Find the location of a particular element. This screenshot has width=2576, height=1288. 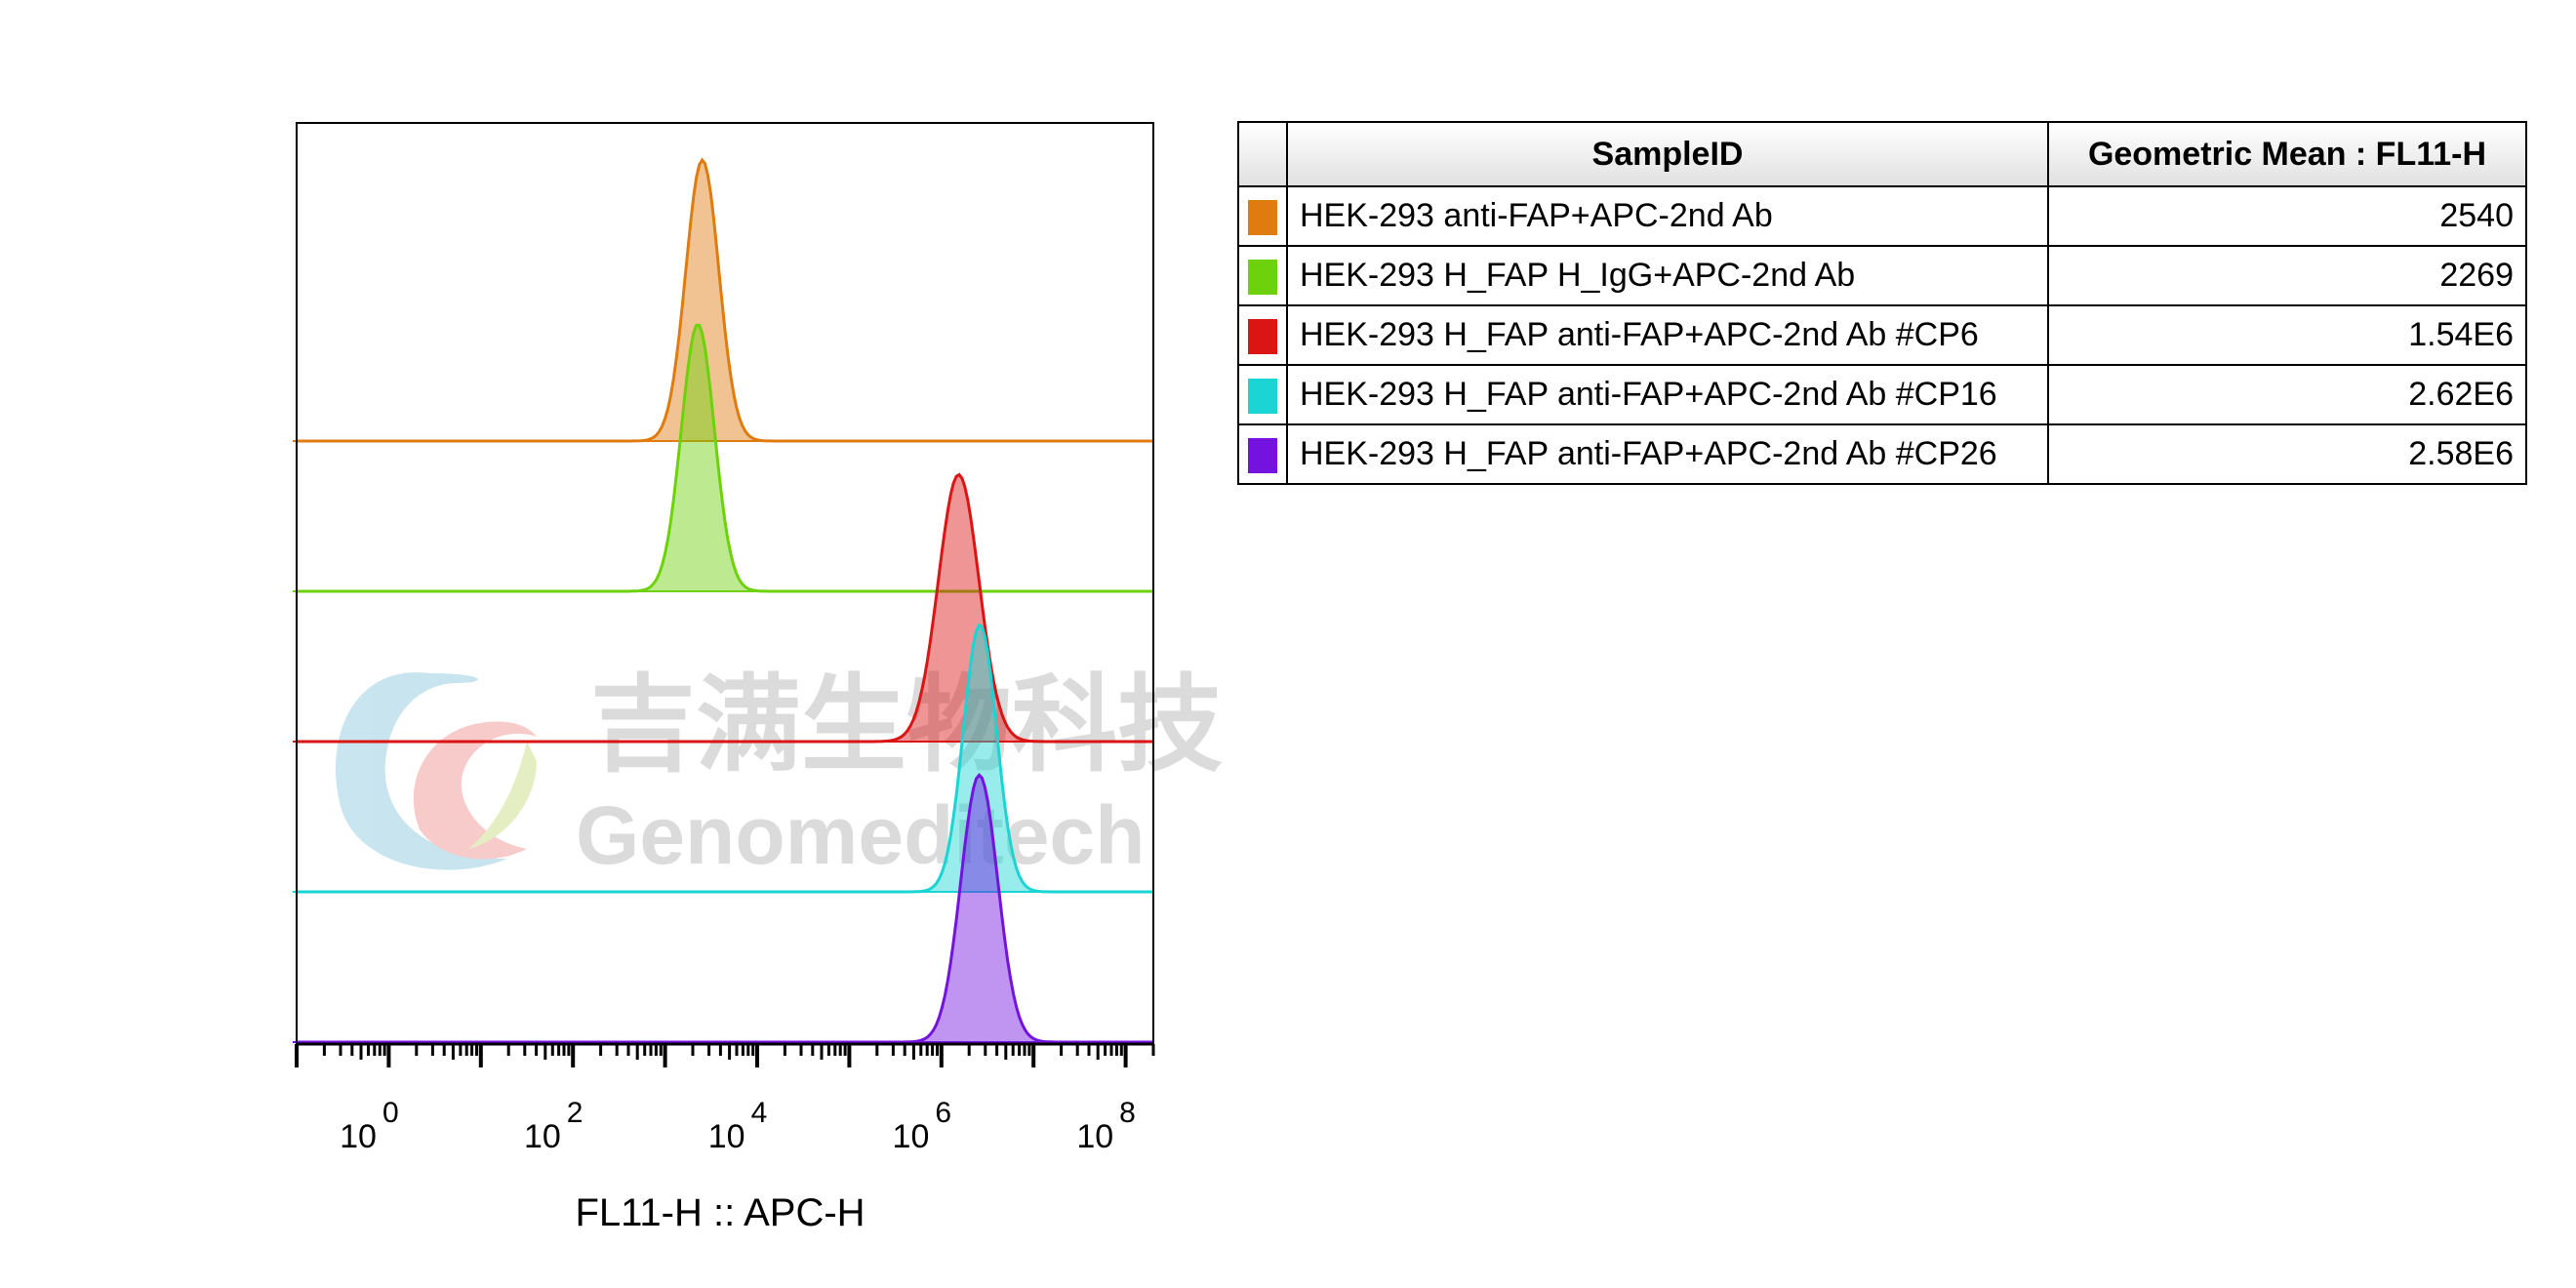

watermark-english-text: Genomeditech is located at coordinates (860, 835).